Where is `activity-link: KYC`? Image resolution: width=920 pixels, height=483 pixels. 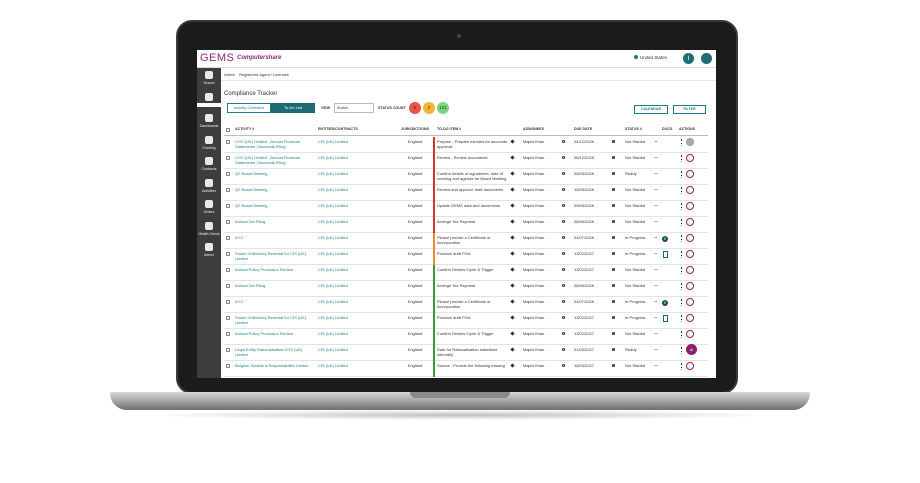
activity-link: KYC is located at coordinates (239, 237).